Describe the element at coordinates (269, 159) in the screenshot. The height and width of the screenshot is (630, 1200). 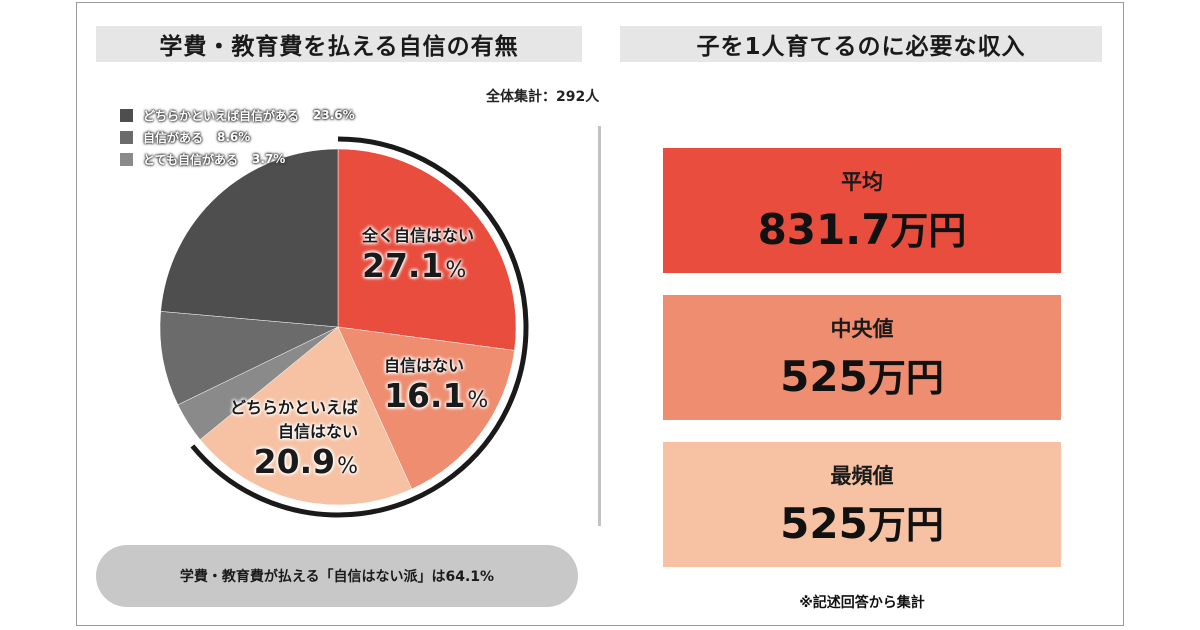
I see `legend-value: 3.7%` at that location.